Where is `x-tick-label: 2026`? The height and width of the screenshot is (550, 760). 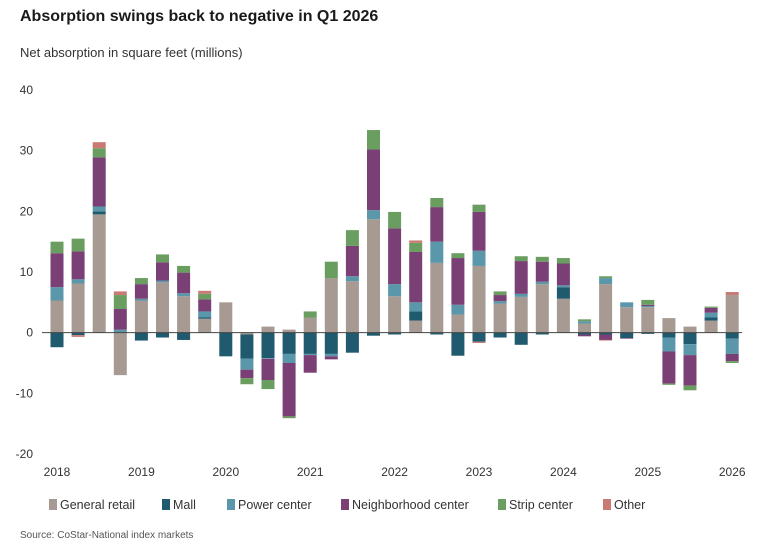 x-tick-label: 2026 is located at coordinates (732, 472).